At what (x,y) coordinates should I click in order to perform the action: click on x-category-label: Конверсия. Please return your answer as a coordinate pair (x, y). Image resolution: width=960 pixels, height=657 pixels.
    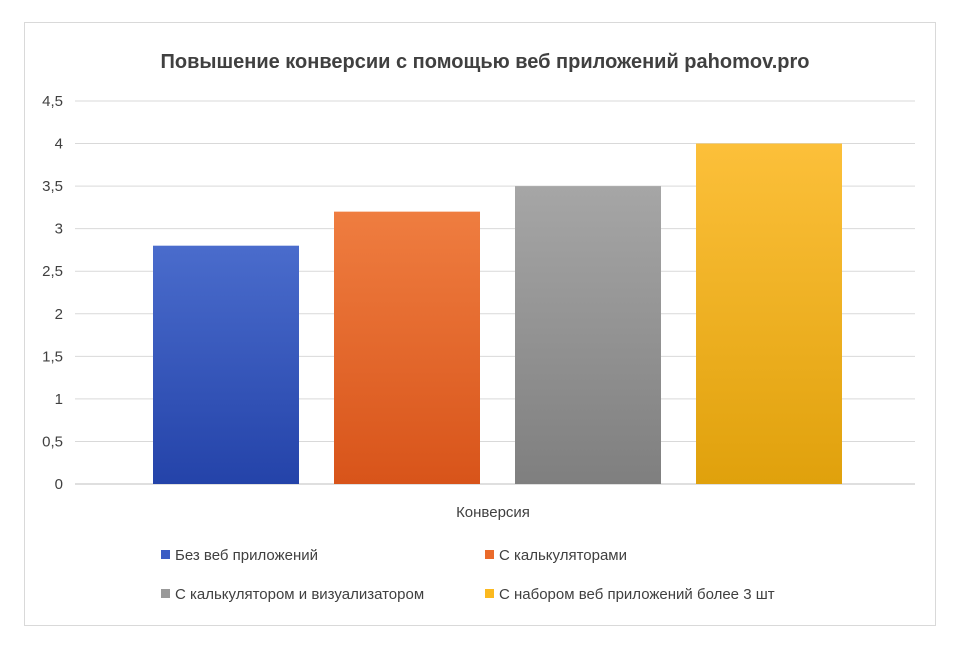
    Looking at the image, I should click on (493, 512).